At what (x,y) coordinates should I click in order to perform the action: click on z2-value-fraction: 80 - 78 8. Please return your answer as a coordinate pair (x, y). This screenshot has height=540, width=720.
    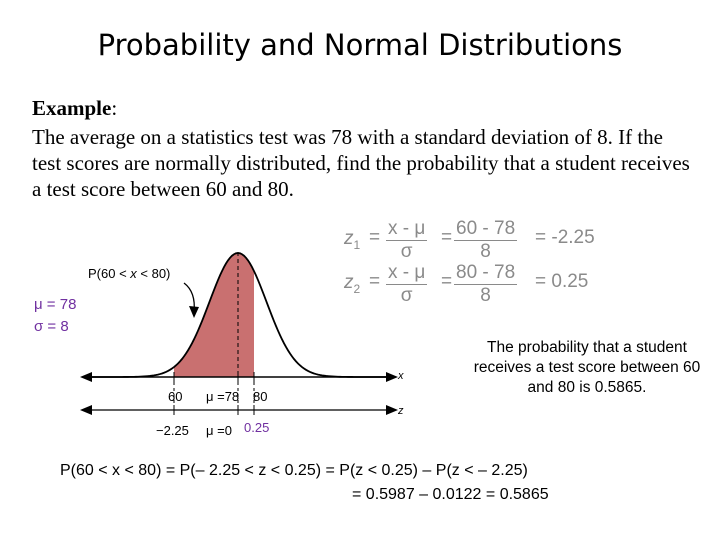
    Looking at the image, I should click on (486, 284).